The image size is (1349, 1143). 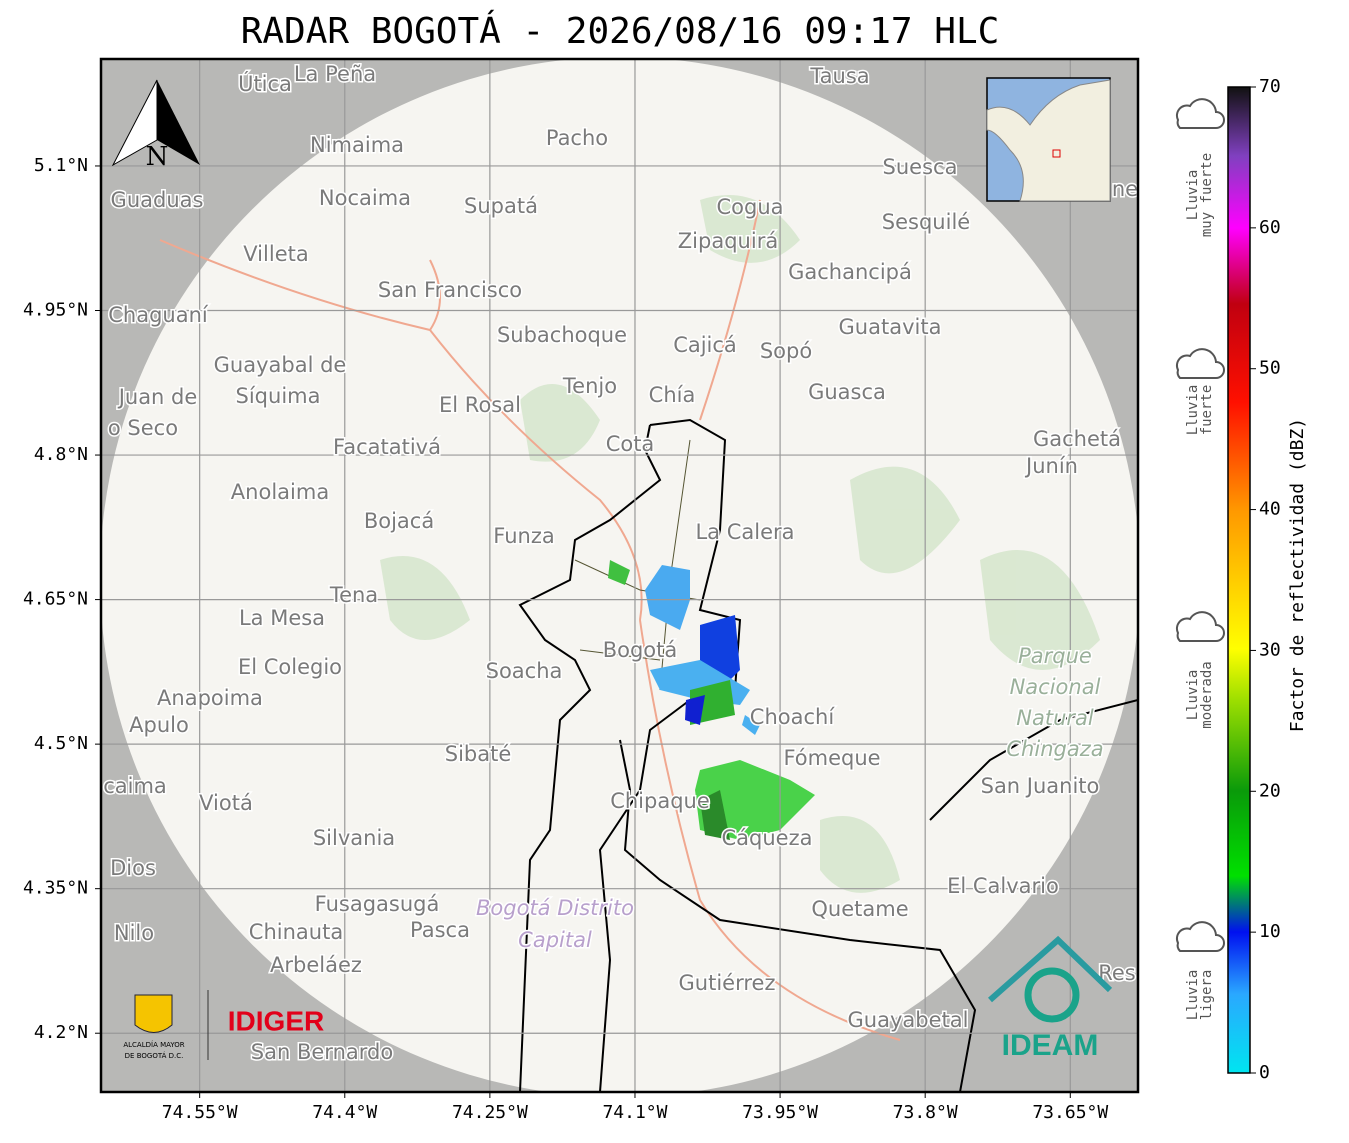 What do you see at coordinates (480, 405) in the screenshot?
I see `place-label: El Rosal` at bounding box center [480, 405].